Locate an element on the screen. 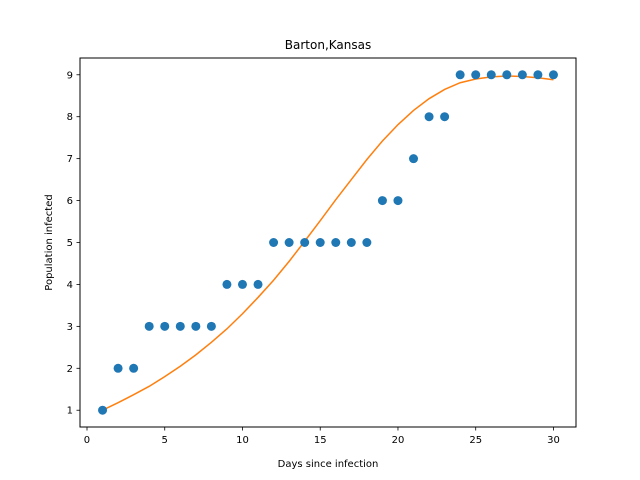 This screenshot has height=480, width=640. y-tick-label: 4 is located at coordinates (70, 285).